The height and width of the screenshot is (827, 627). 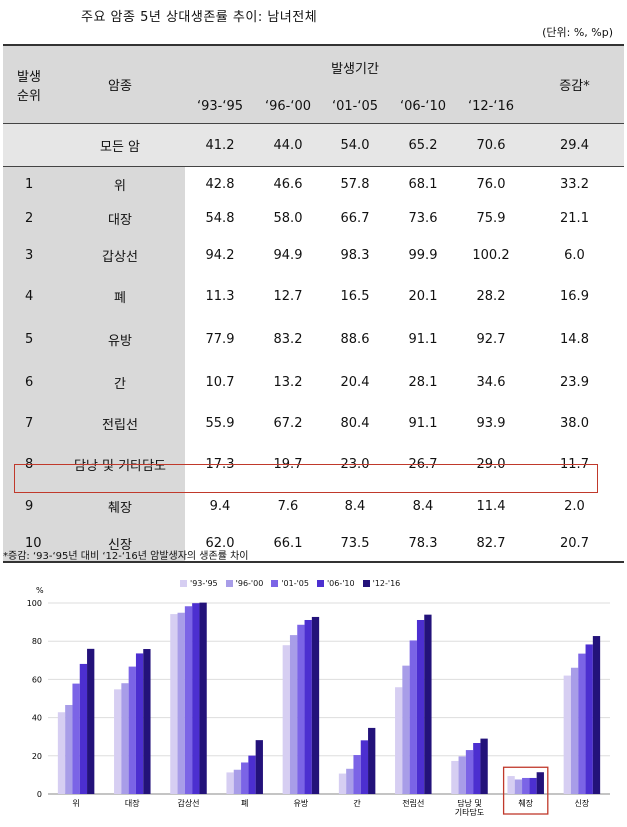 I want to click on cell-value: 92.7, so click(x=491, y=339).